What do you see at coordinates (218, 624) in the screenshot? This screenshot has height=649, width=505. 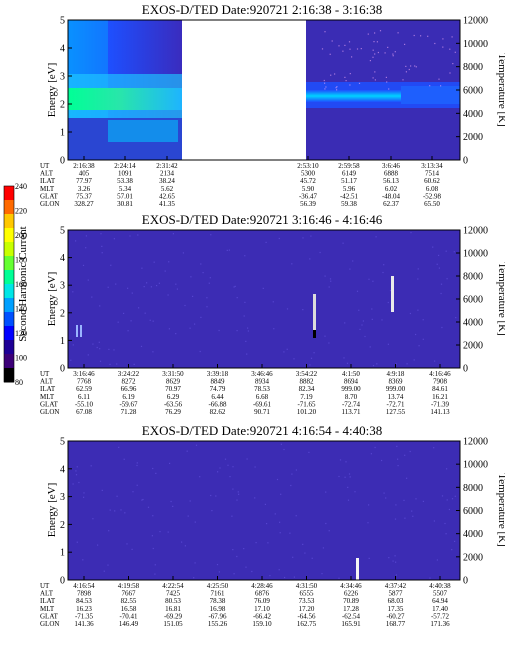 I see `panel-3-orbit-glon: 155.26` at bounding box center [218, 624].